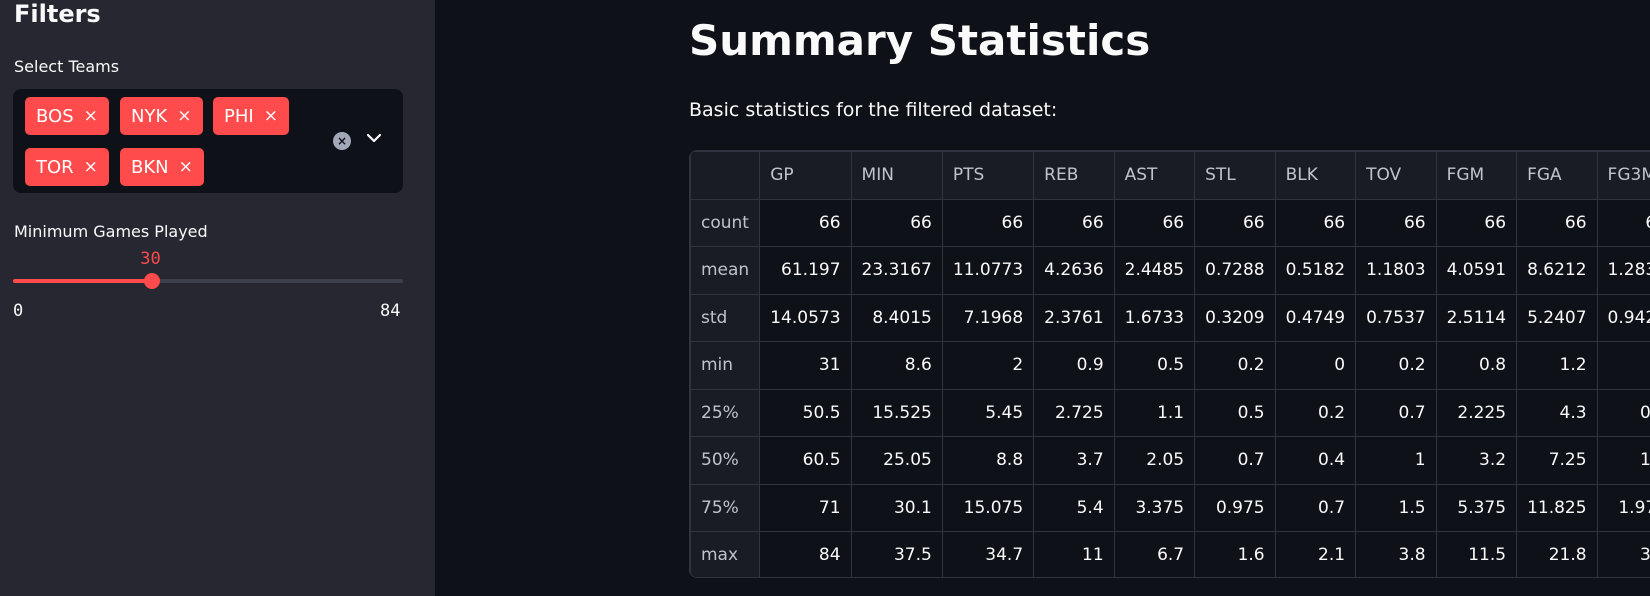 Image resolution: width=1650 pixels, height=596 pixels. Describe the element at coordinates (1396, 317) in the screenshot. I see `table-cell: 0.7537` at that location.